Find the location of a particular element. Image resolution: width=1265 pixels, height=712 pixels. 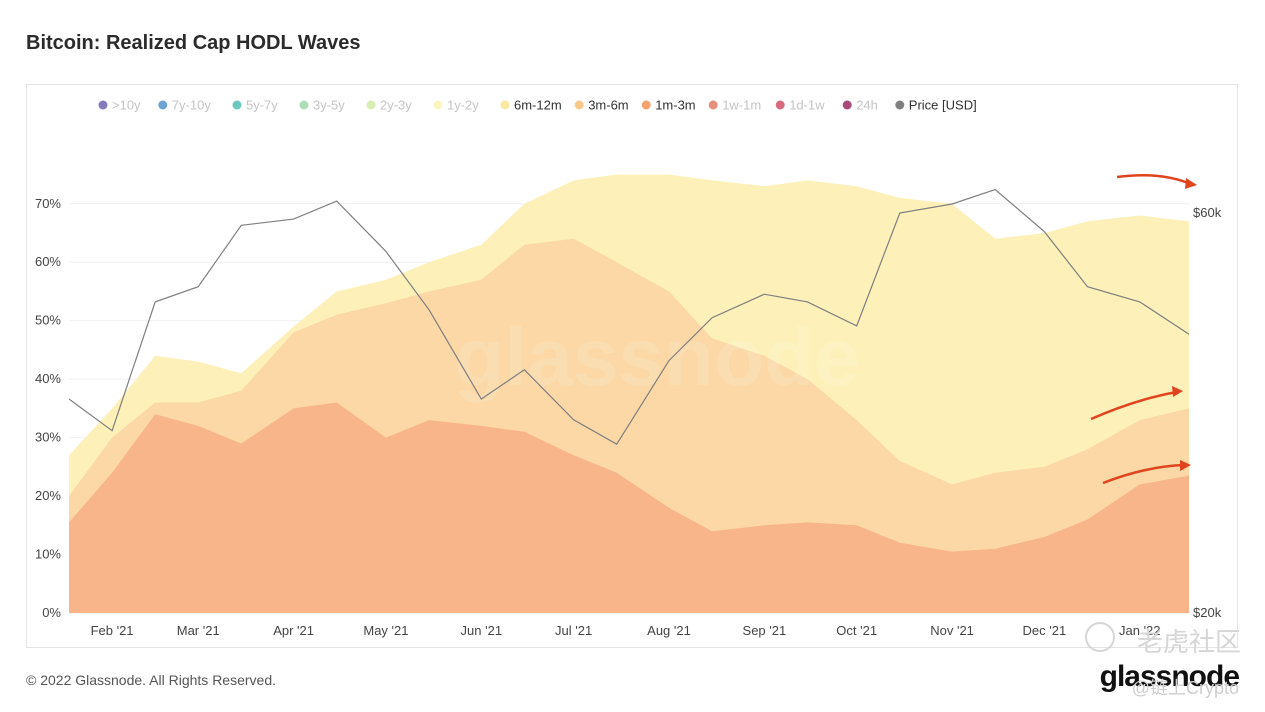

y-tick-label: 50% is located at coordinates (48, 320).